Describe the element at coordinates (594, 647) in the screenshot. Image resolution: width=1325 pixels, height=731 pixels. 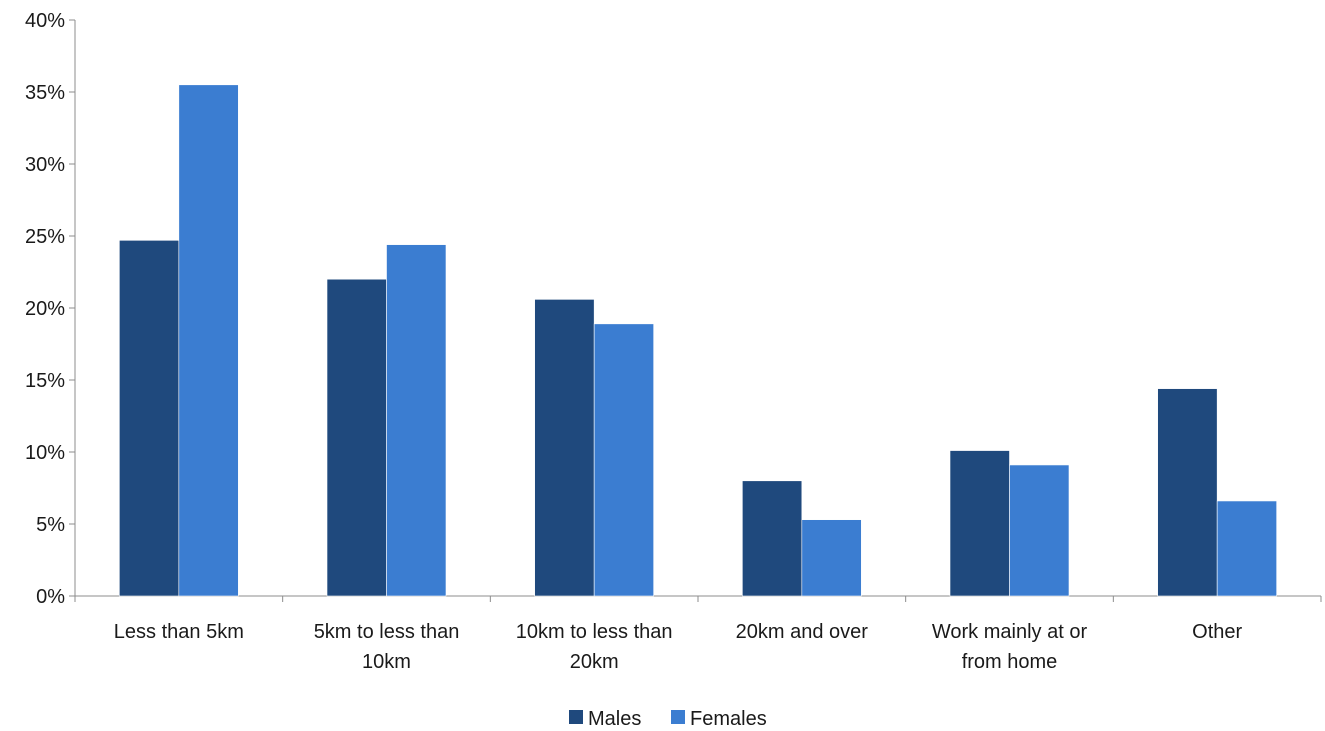
I see `x-category-label: 10km to less than 20km` at that location.